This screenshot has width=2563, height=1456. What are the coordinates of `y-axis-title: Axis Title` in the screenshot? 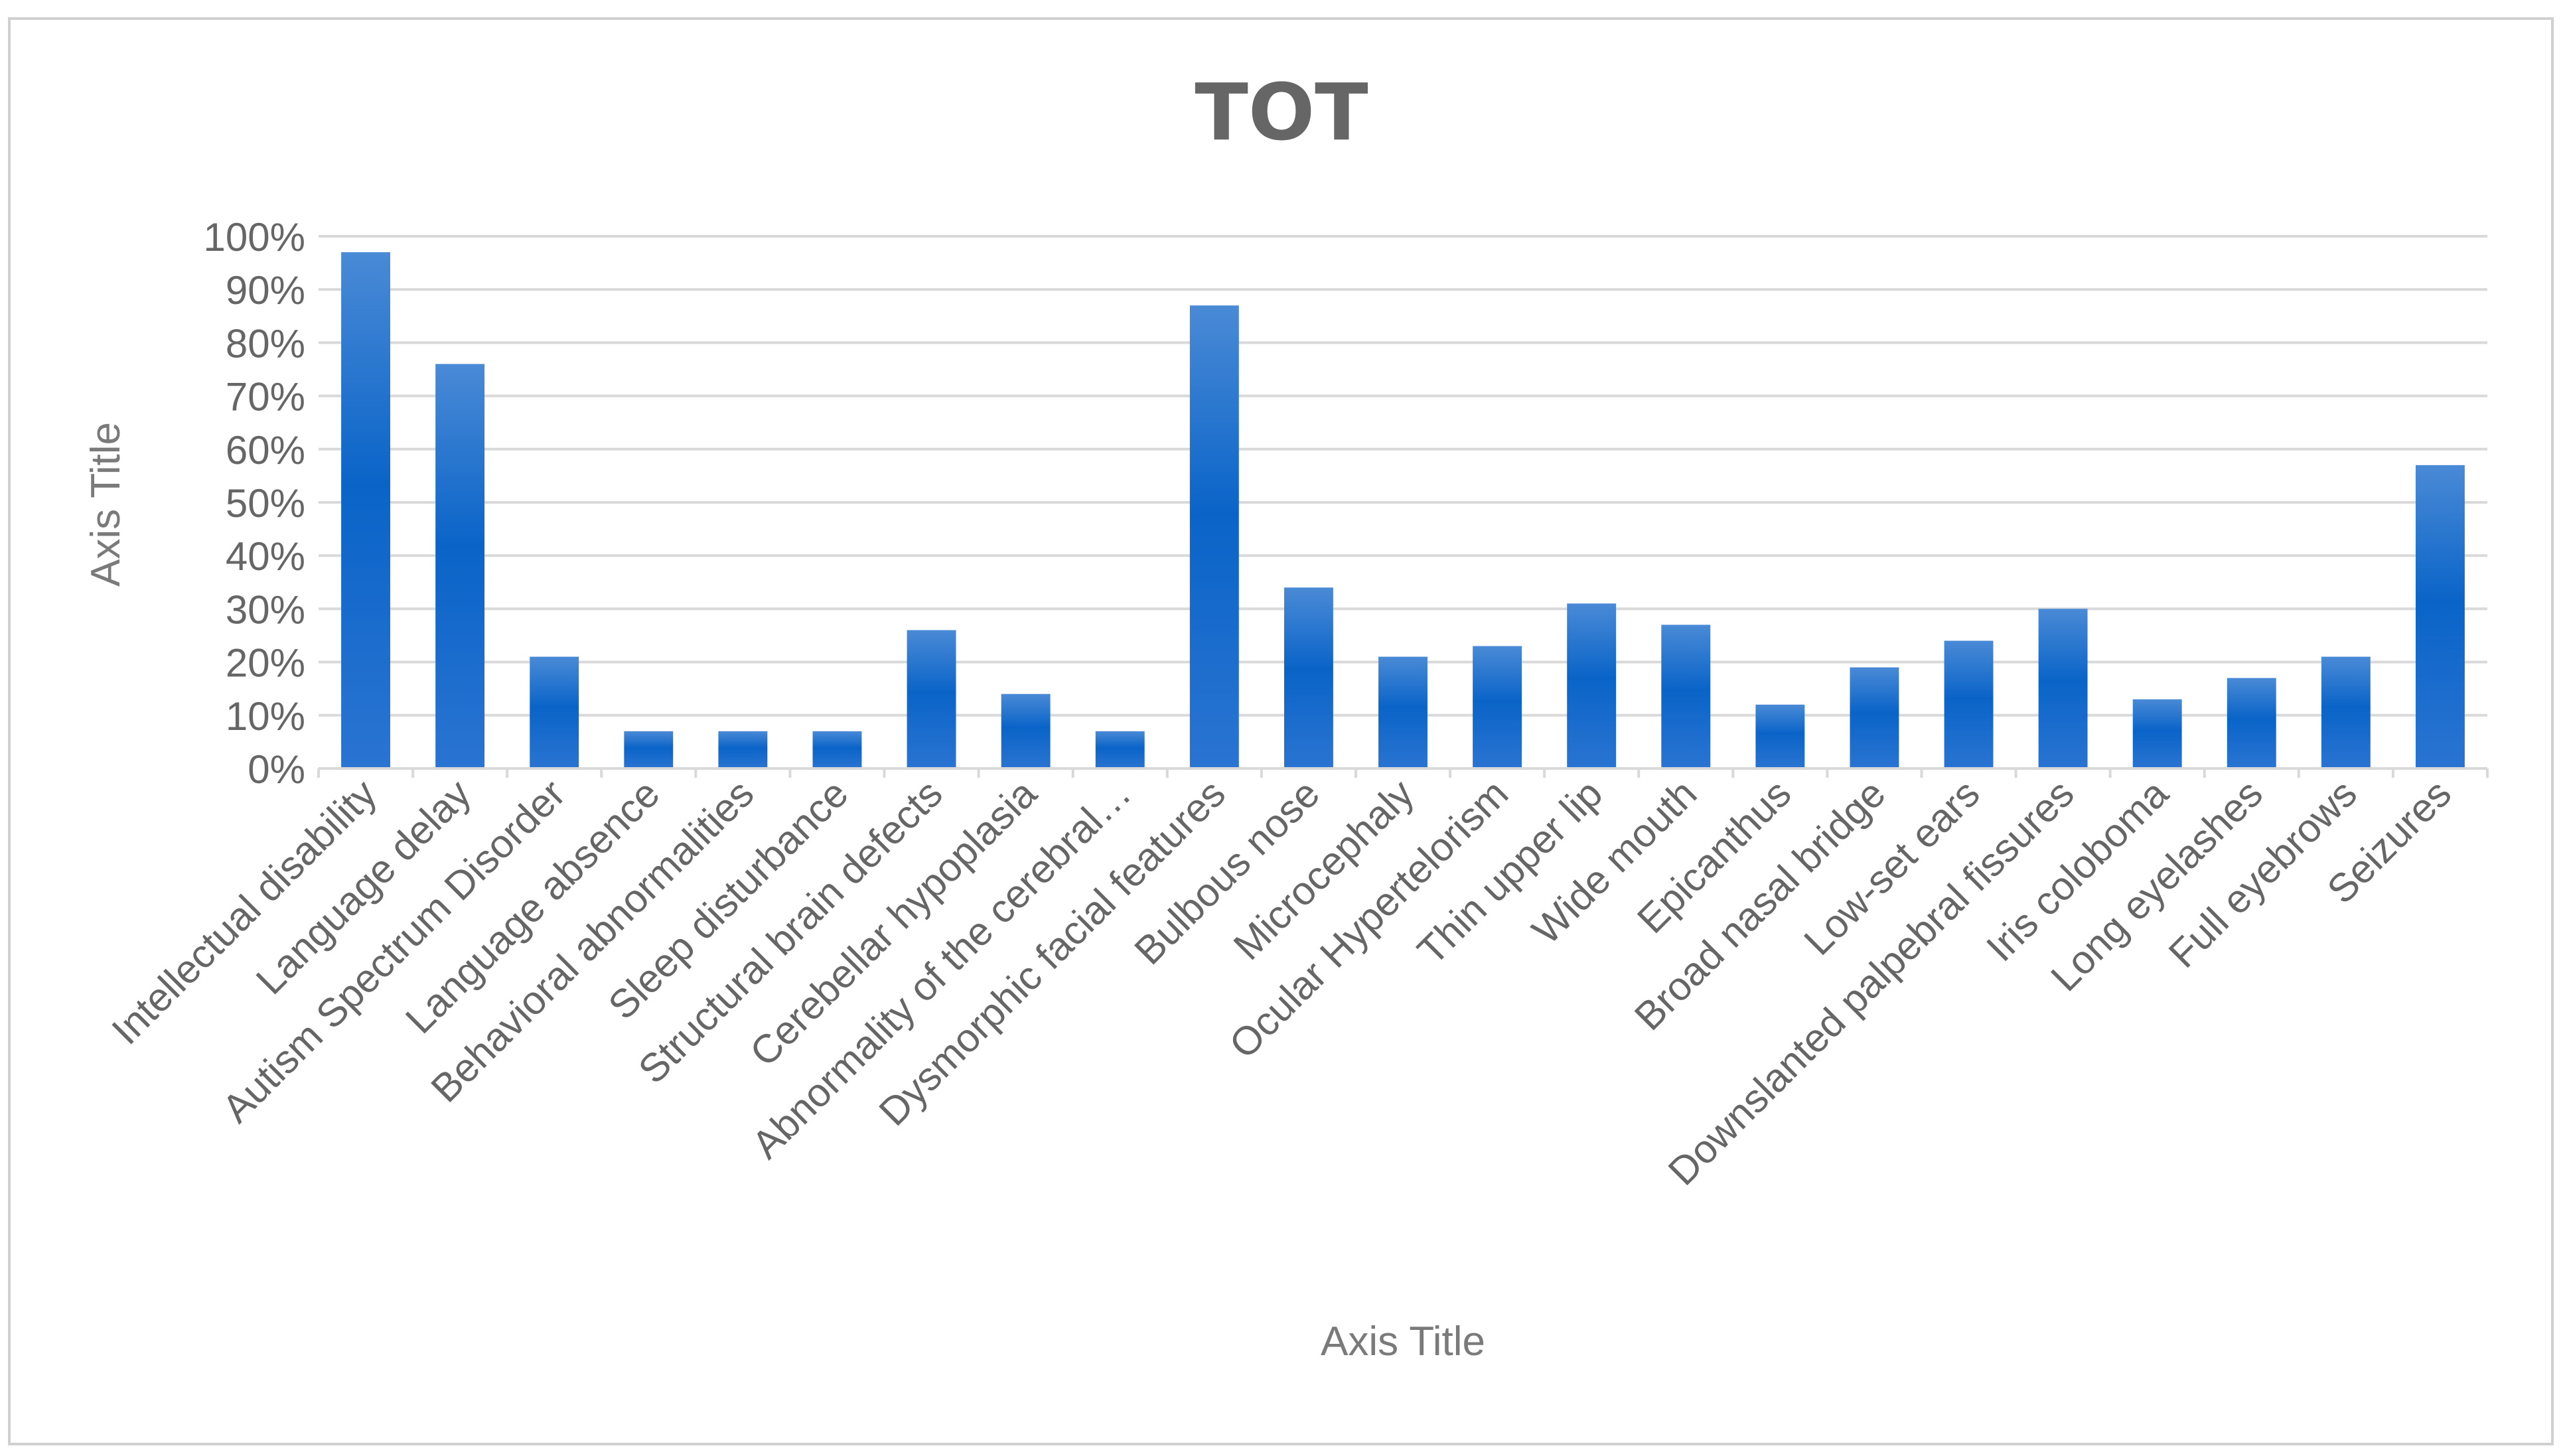 It's located at (106, 504).